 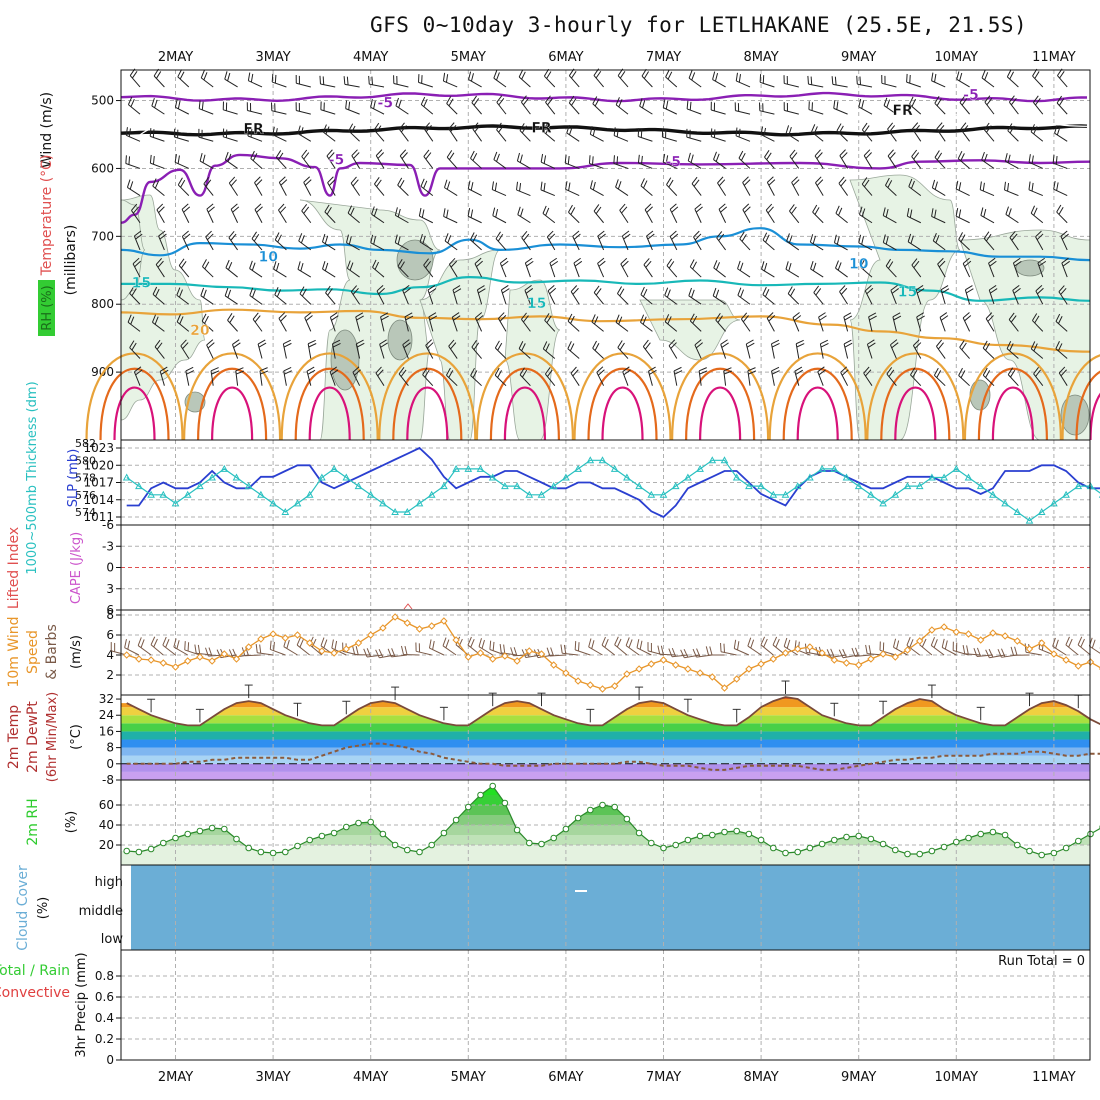 What do you see at coordinates (102, 101) in the screenshot?
I see `y-tick-label: 500` at bounding box center [102, 101].